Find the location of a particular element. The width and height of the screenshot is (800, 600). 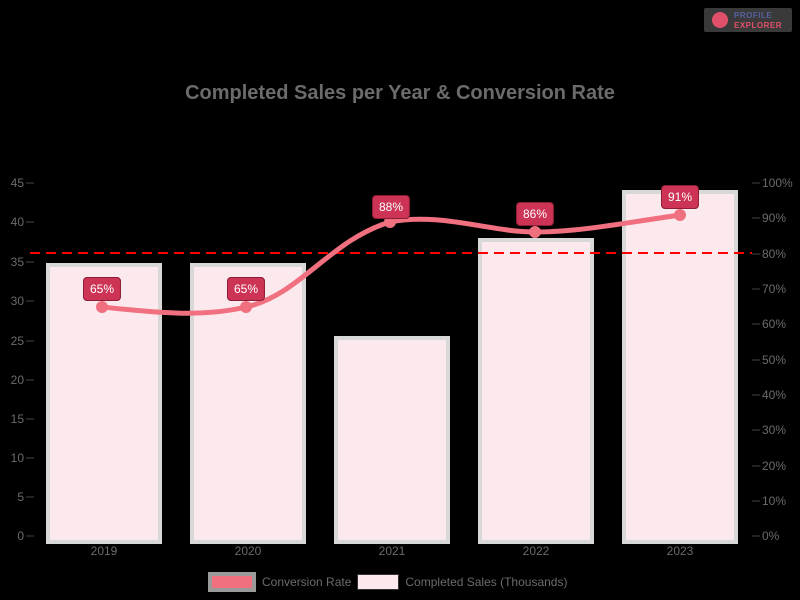

legend-label-line: Conversion Rate is located at coordinates (307, 582).